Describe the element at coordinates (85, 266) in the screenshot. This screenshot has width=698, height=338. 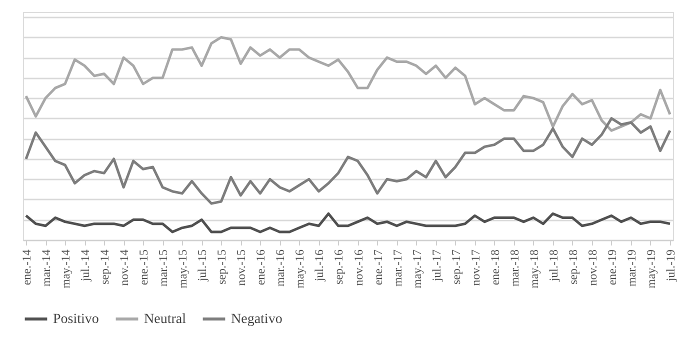
I see `x-tick-label: jul.-14` at that location.